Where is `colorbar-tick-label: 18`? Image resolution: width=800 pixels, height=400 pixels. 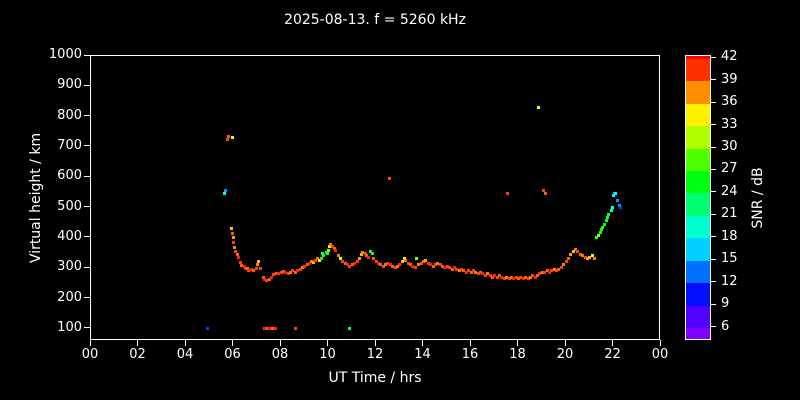 colorbar-tick-label: 18 is located at coordinates (729, 236).